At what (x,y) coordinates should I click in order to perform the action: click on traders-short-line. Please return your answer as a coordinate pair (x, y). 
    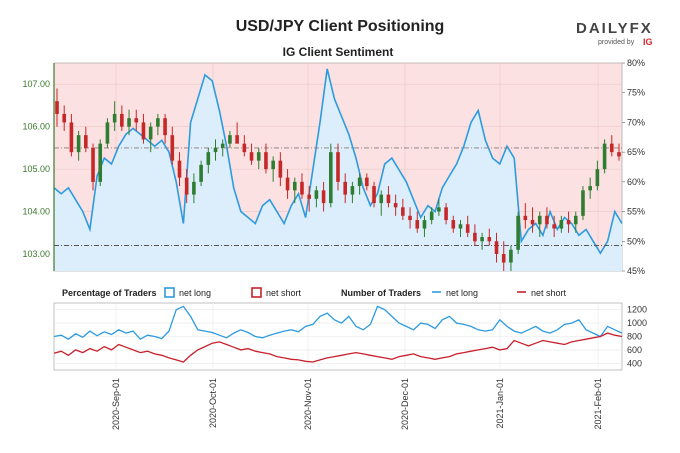
    Looking at the image, I should click on (338, 347).